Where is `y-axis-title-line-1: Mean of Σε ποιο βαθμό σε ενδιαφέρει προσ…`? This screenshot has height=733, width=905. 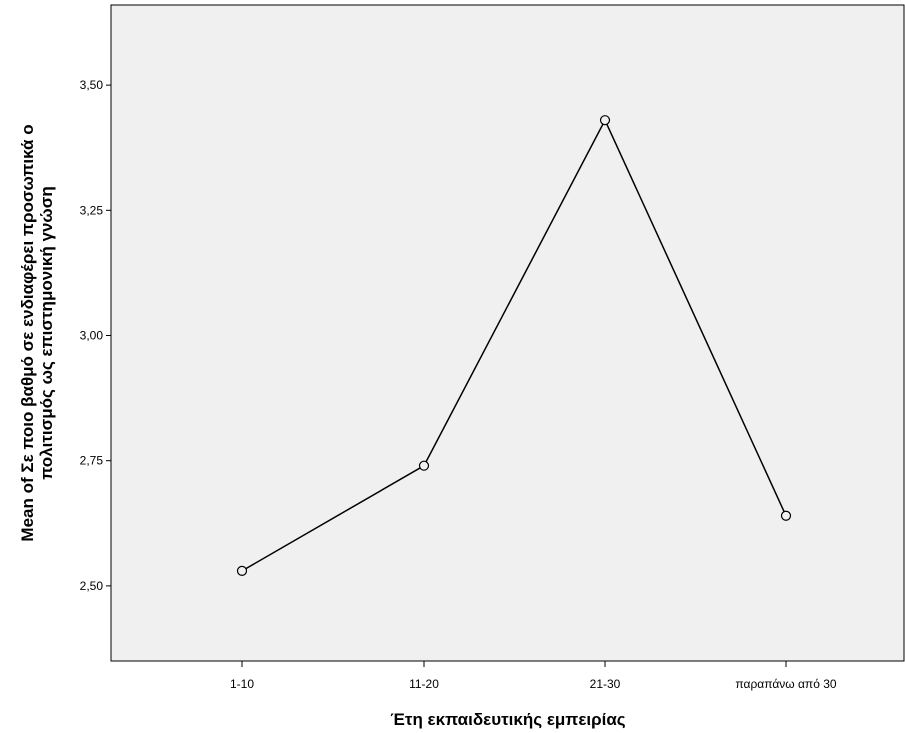 y-axis-title-line-1: Mean of Σε ποιο βαθμό σε ενδιαφέρει προσ… is located at coordinates (27, 332).